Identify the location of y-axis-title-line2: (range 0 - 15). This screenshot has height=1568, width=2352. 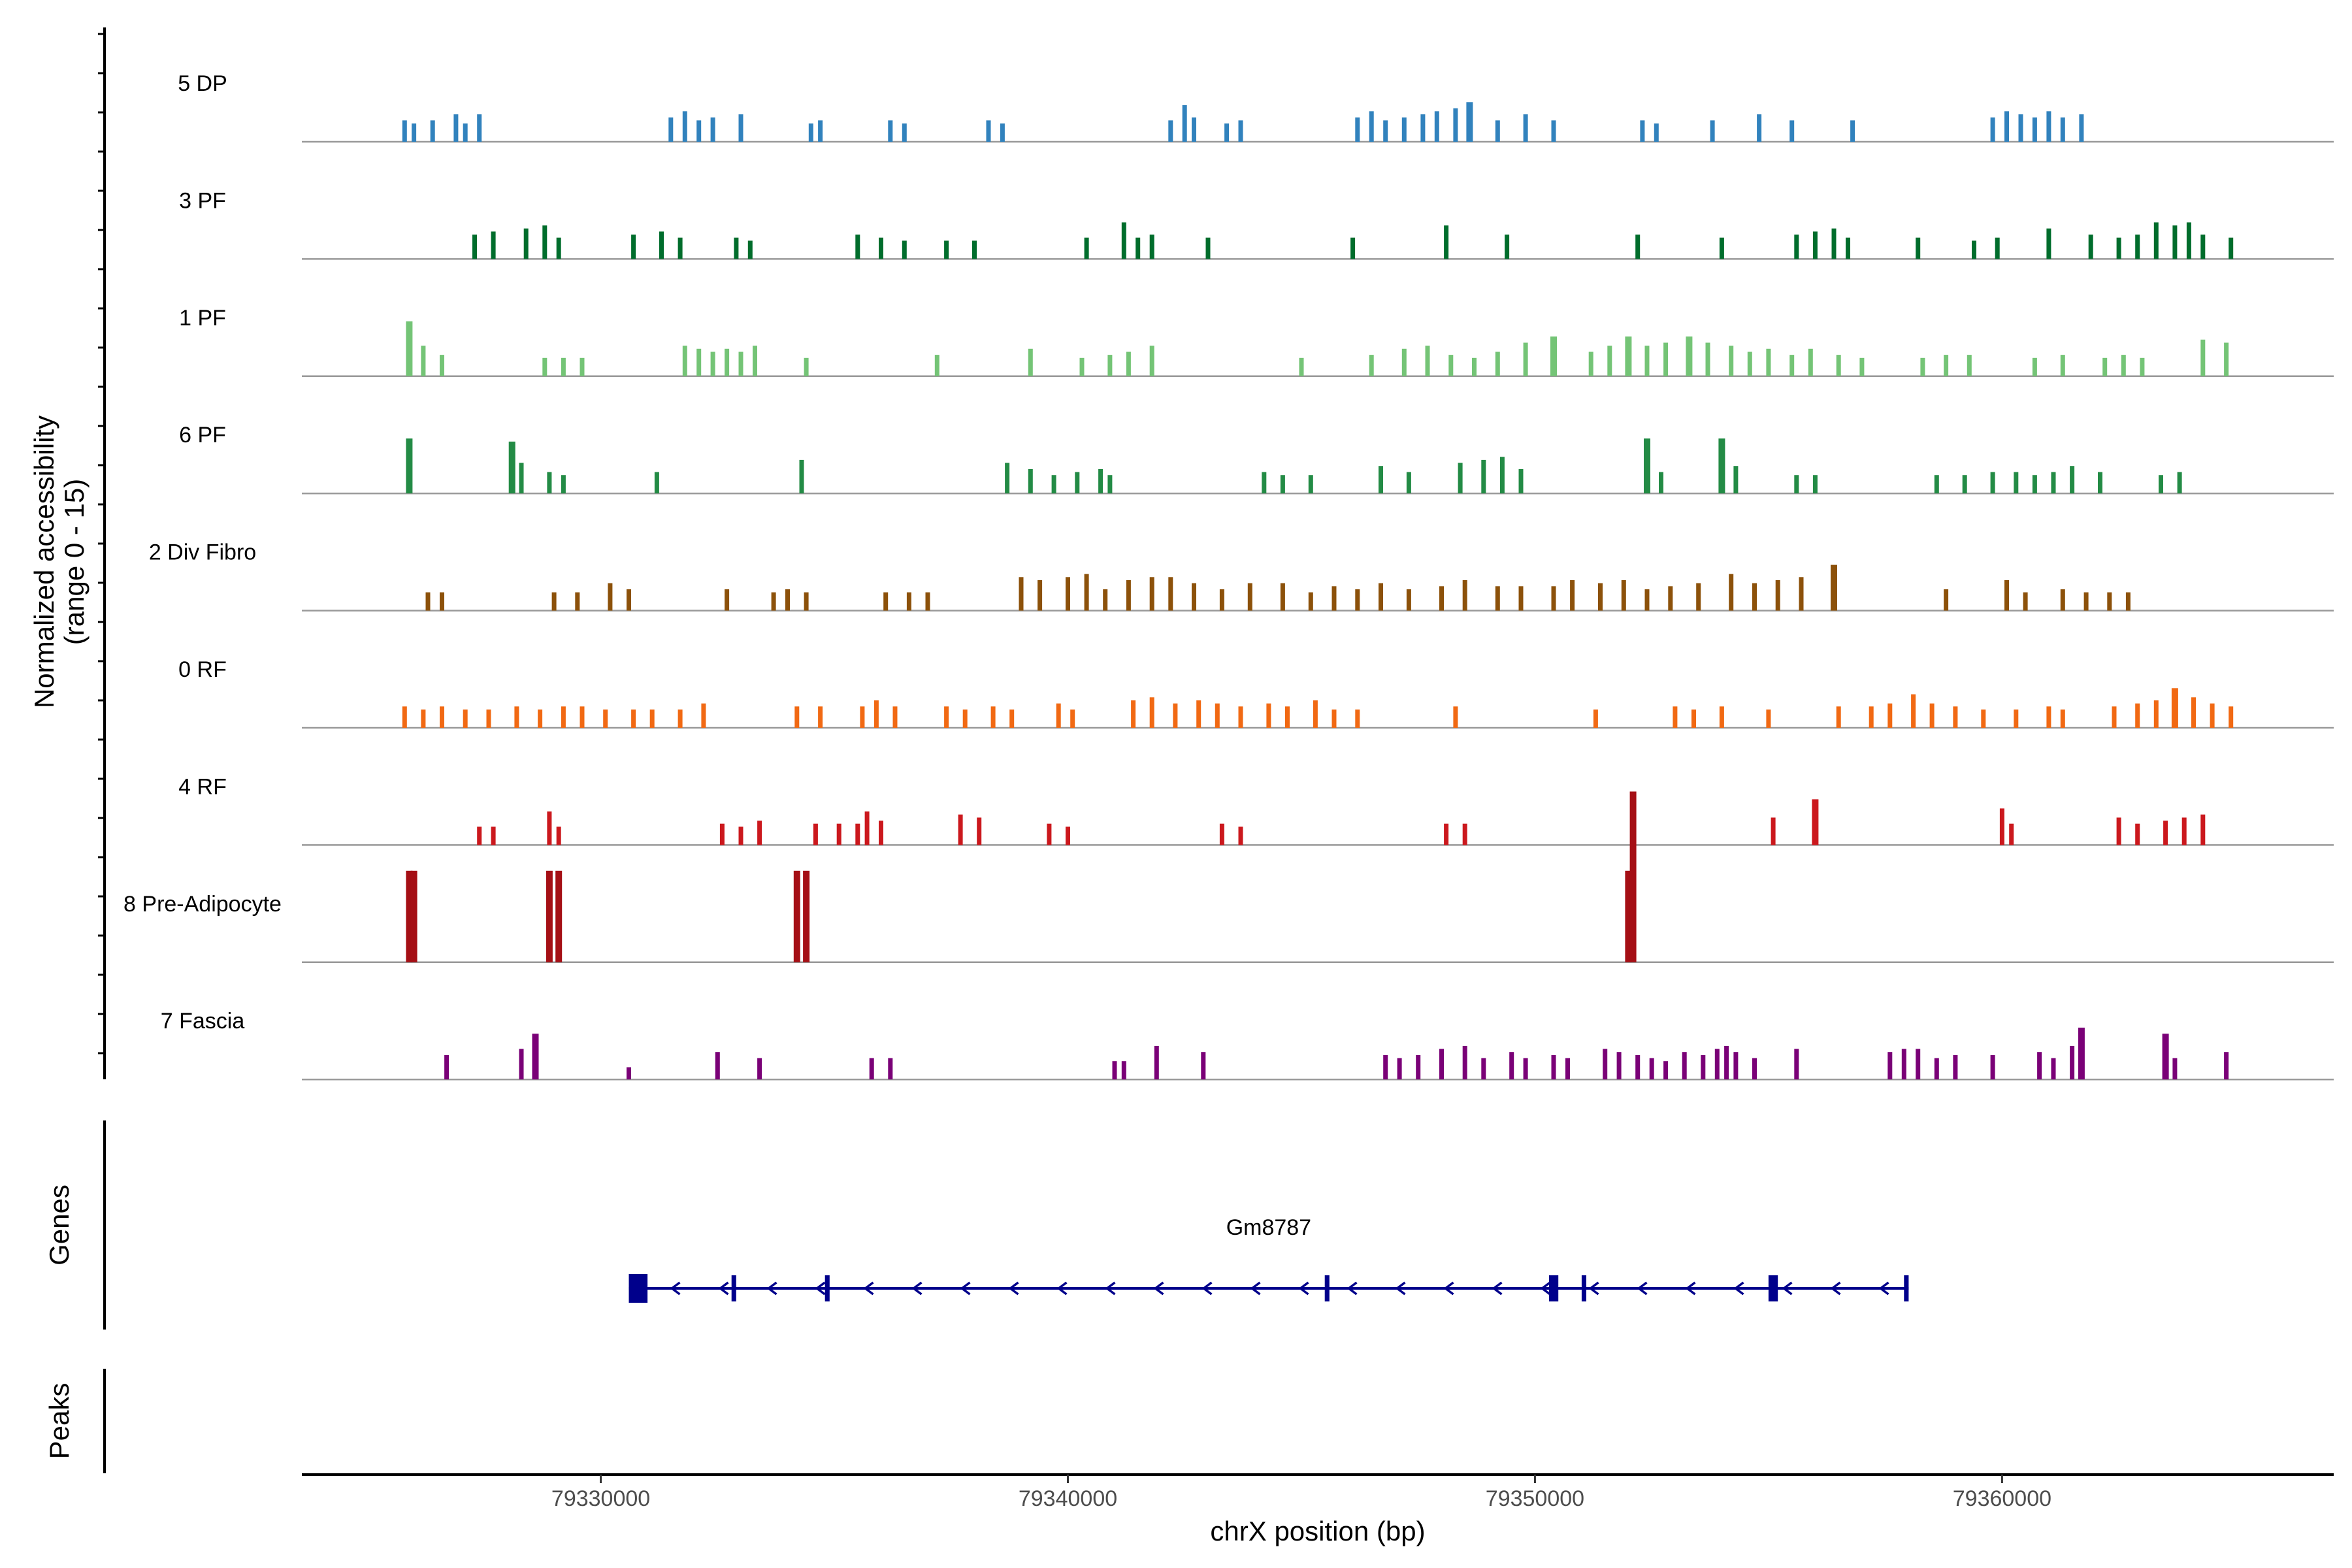
(74, 562).